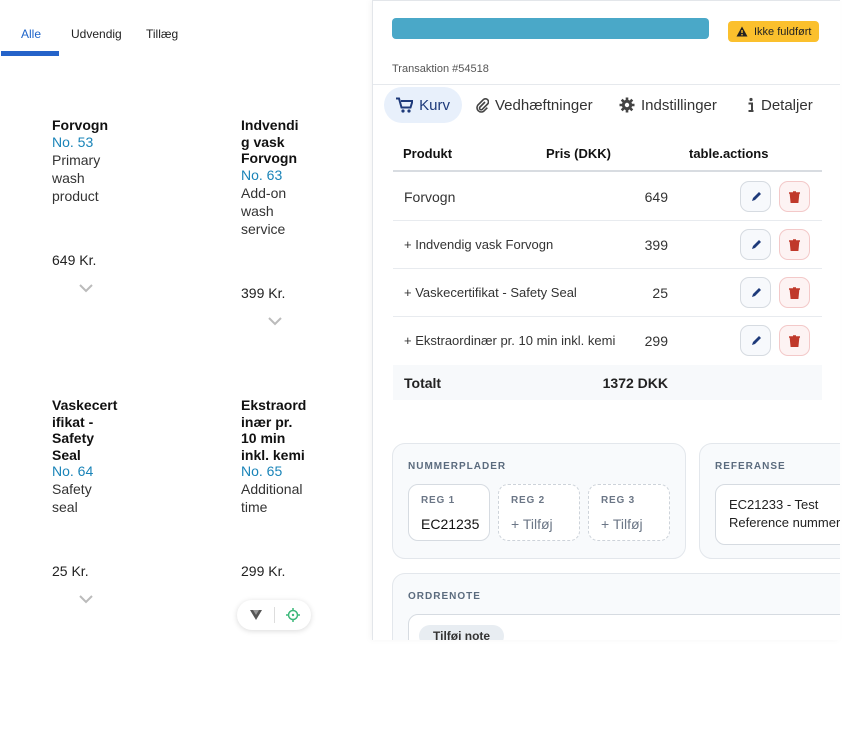 The image size is (860, 729). What do you see at coordinates (607, 197) in the screenshot?
I see `cart-row: Forvogn 649` at bounding box center [607, 197].